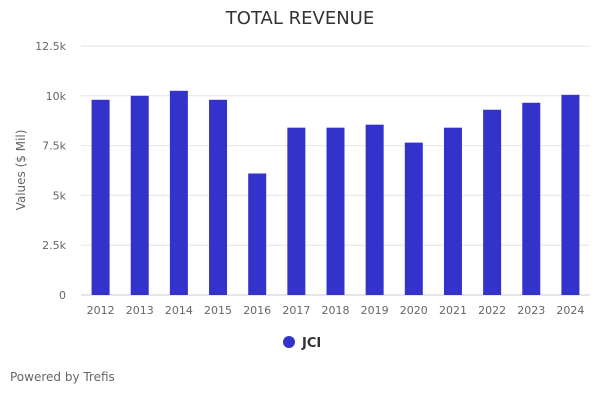 The width and height of the screenshot is (600, 404). Describe the element at coordinates (299, 18) in the screenshot. I see `chart-title: TOTAL REVENUE` at that location.